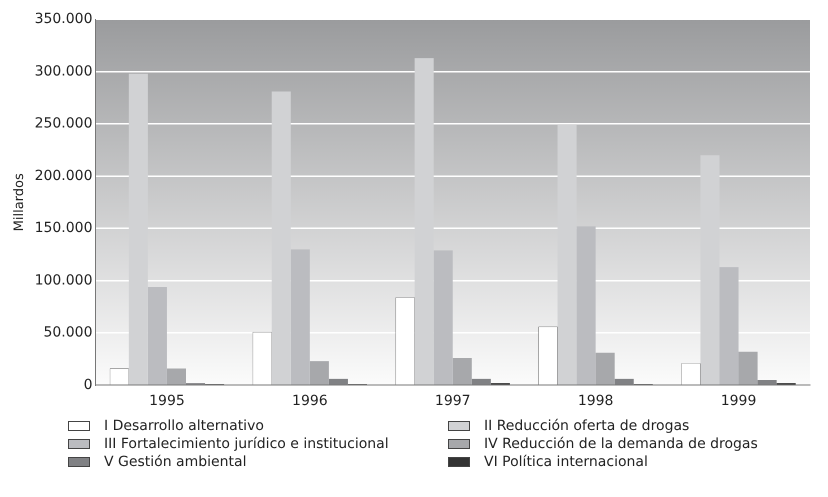  I want to click on legend-label: IV Reducción de la demanda de drogas, so click(621, 444).